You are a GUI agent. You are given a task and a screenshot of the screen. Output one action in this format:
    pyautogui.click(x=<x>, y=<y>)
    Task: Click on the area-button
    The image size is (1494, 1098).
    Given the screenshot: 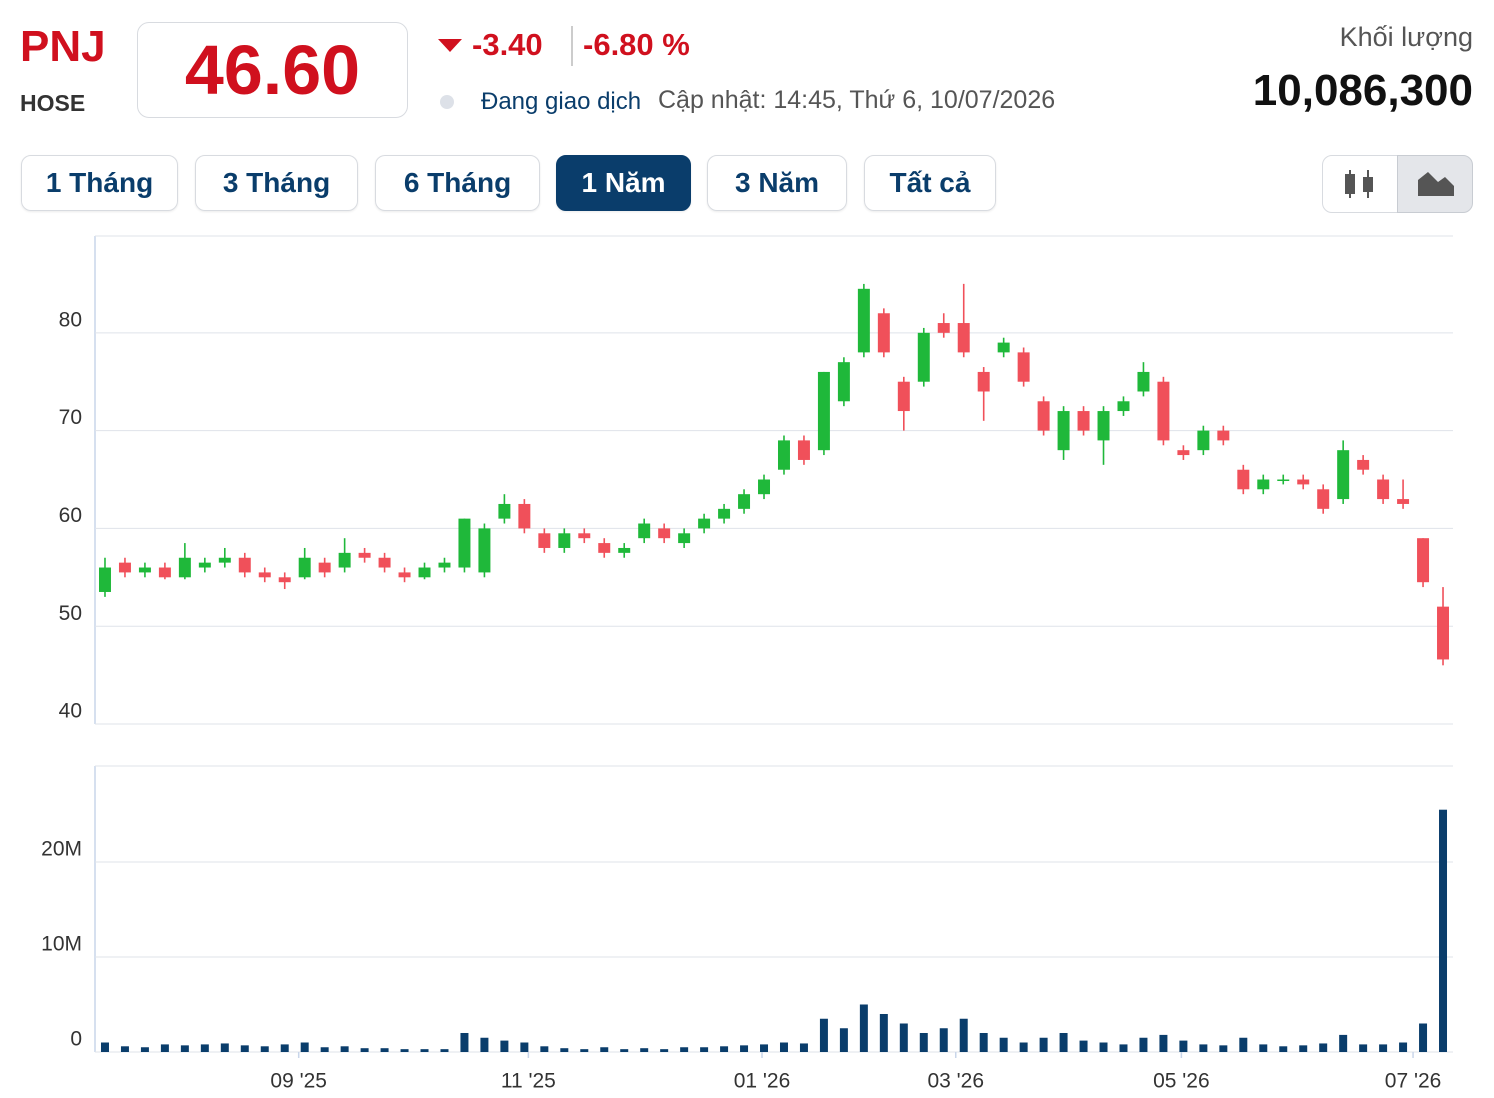 What is the action you would take?
    pyautogui.click(x=1435, y=184)
    